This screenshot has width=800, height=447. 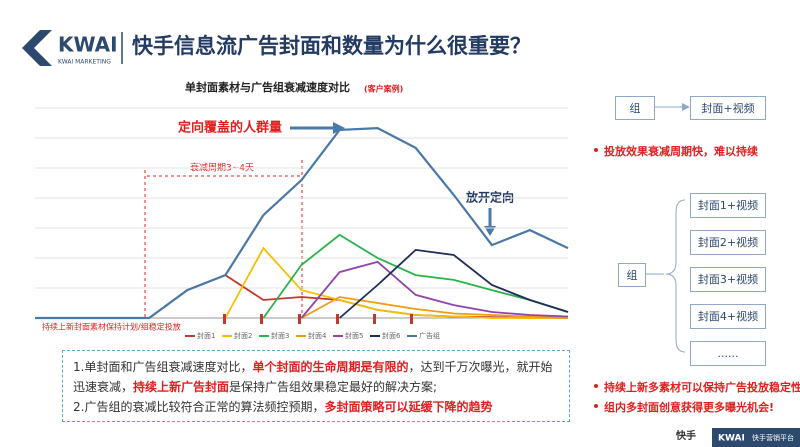 I want to click on item-box: 封面1+视频, so click(x=728, y=205).